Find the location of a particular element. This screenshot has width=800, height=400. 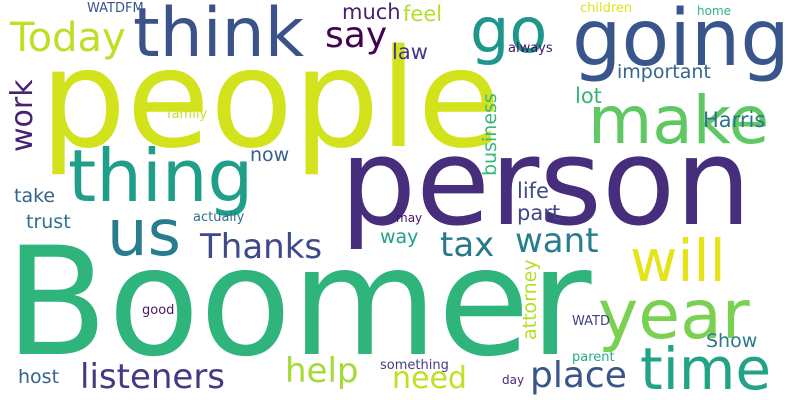

word-place: place is located at coordinates (578, 375).